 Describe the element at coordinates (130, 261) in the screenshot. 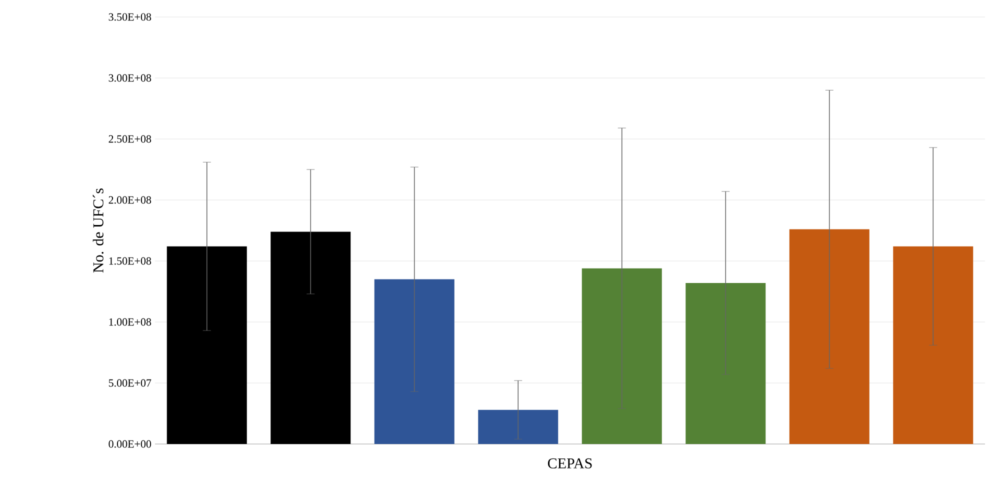

I see `y-tick-label: 1.50E+08` at that location.